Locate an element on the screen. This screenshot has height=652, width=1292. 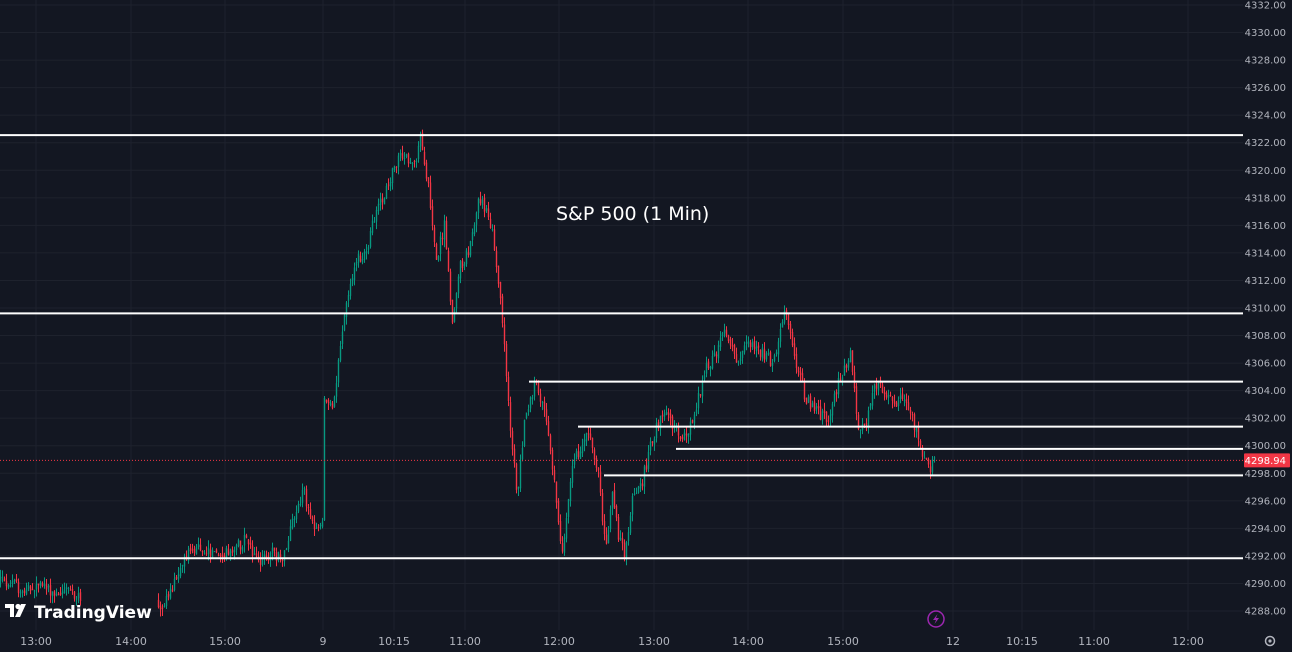
price-tick-label: 4308.00 is located at coordinates (1265, 336).